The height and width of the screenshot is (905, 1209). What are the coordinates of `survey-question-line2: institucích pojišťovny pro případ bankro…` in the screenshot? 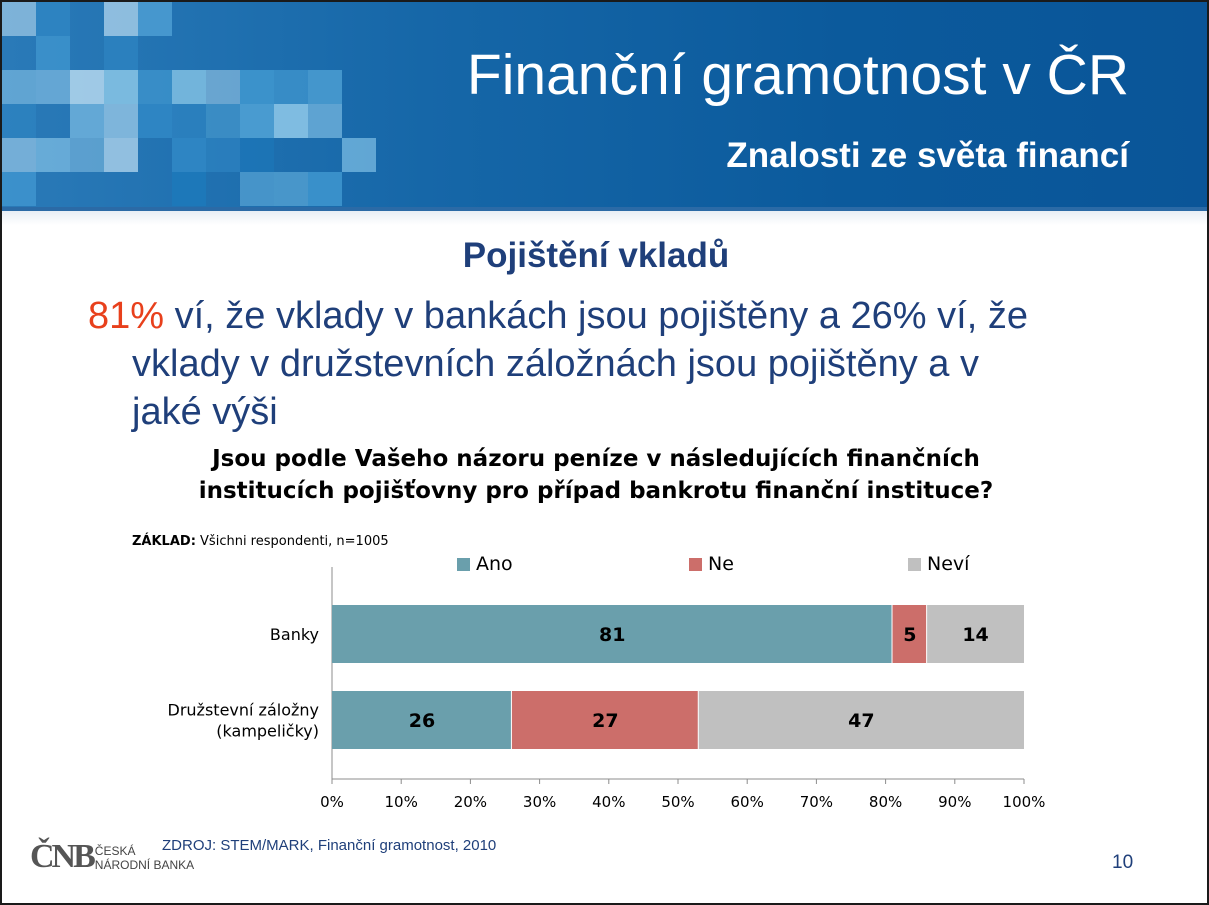 It's located at (596, 491).